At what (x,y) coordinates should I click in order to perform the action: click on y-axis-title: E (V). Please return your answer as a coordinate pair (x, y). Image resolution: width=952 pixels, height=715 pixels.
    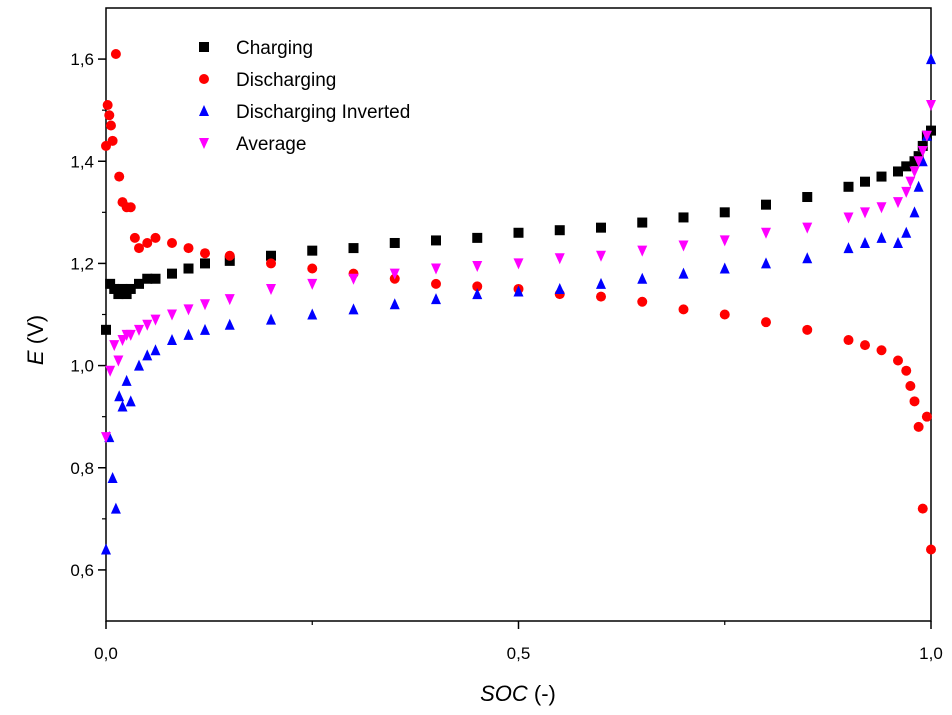
    Looking at the image, I should click on (35, 340).